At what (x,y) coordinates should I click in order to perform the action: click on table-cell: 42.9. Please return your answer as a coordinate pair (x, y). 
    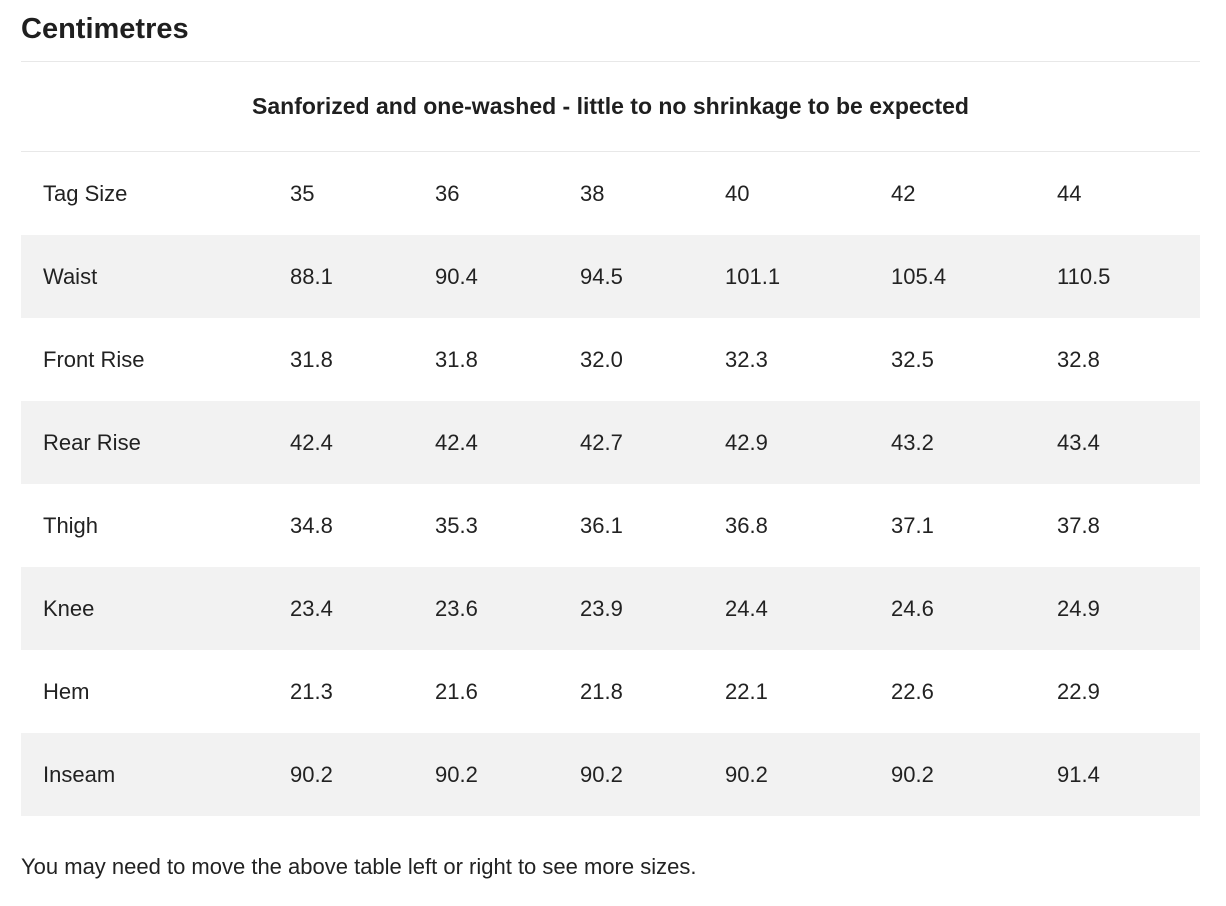
    Looking at the image, I should click on (786, 442).